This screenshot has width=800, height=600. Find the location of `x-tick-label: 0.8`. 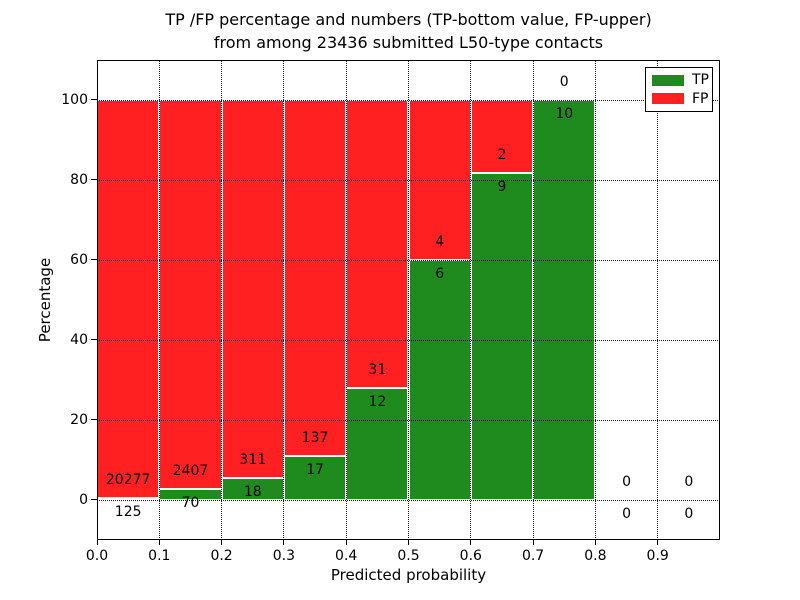

x-tick-label: 0.8 is located at coordinates (595, 556).